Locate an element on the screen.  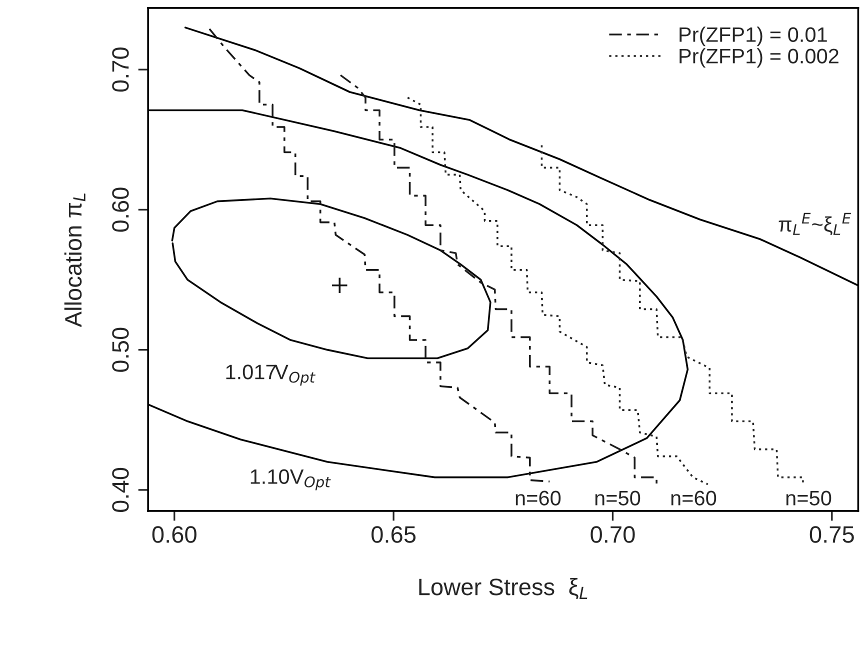
y-tick-label: 0.60 is located at coordinates (120, 210).